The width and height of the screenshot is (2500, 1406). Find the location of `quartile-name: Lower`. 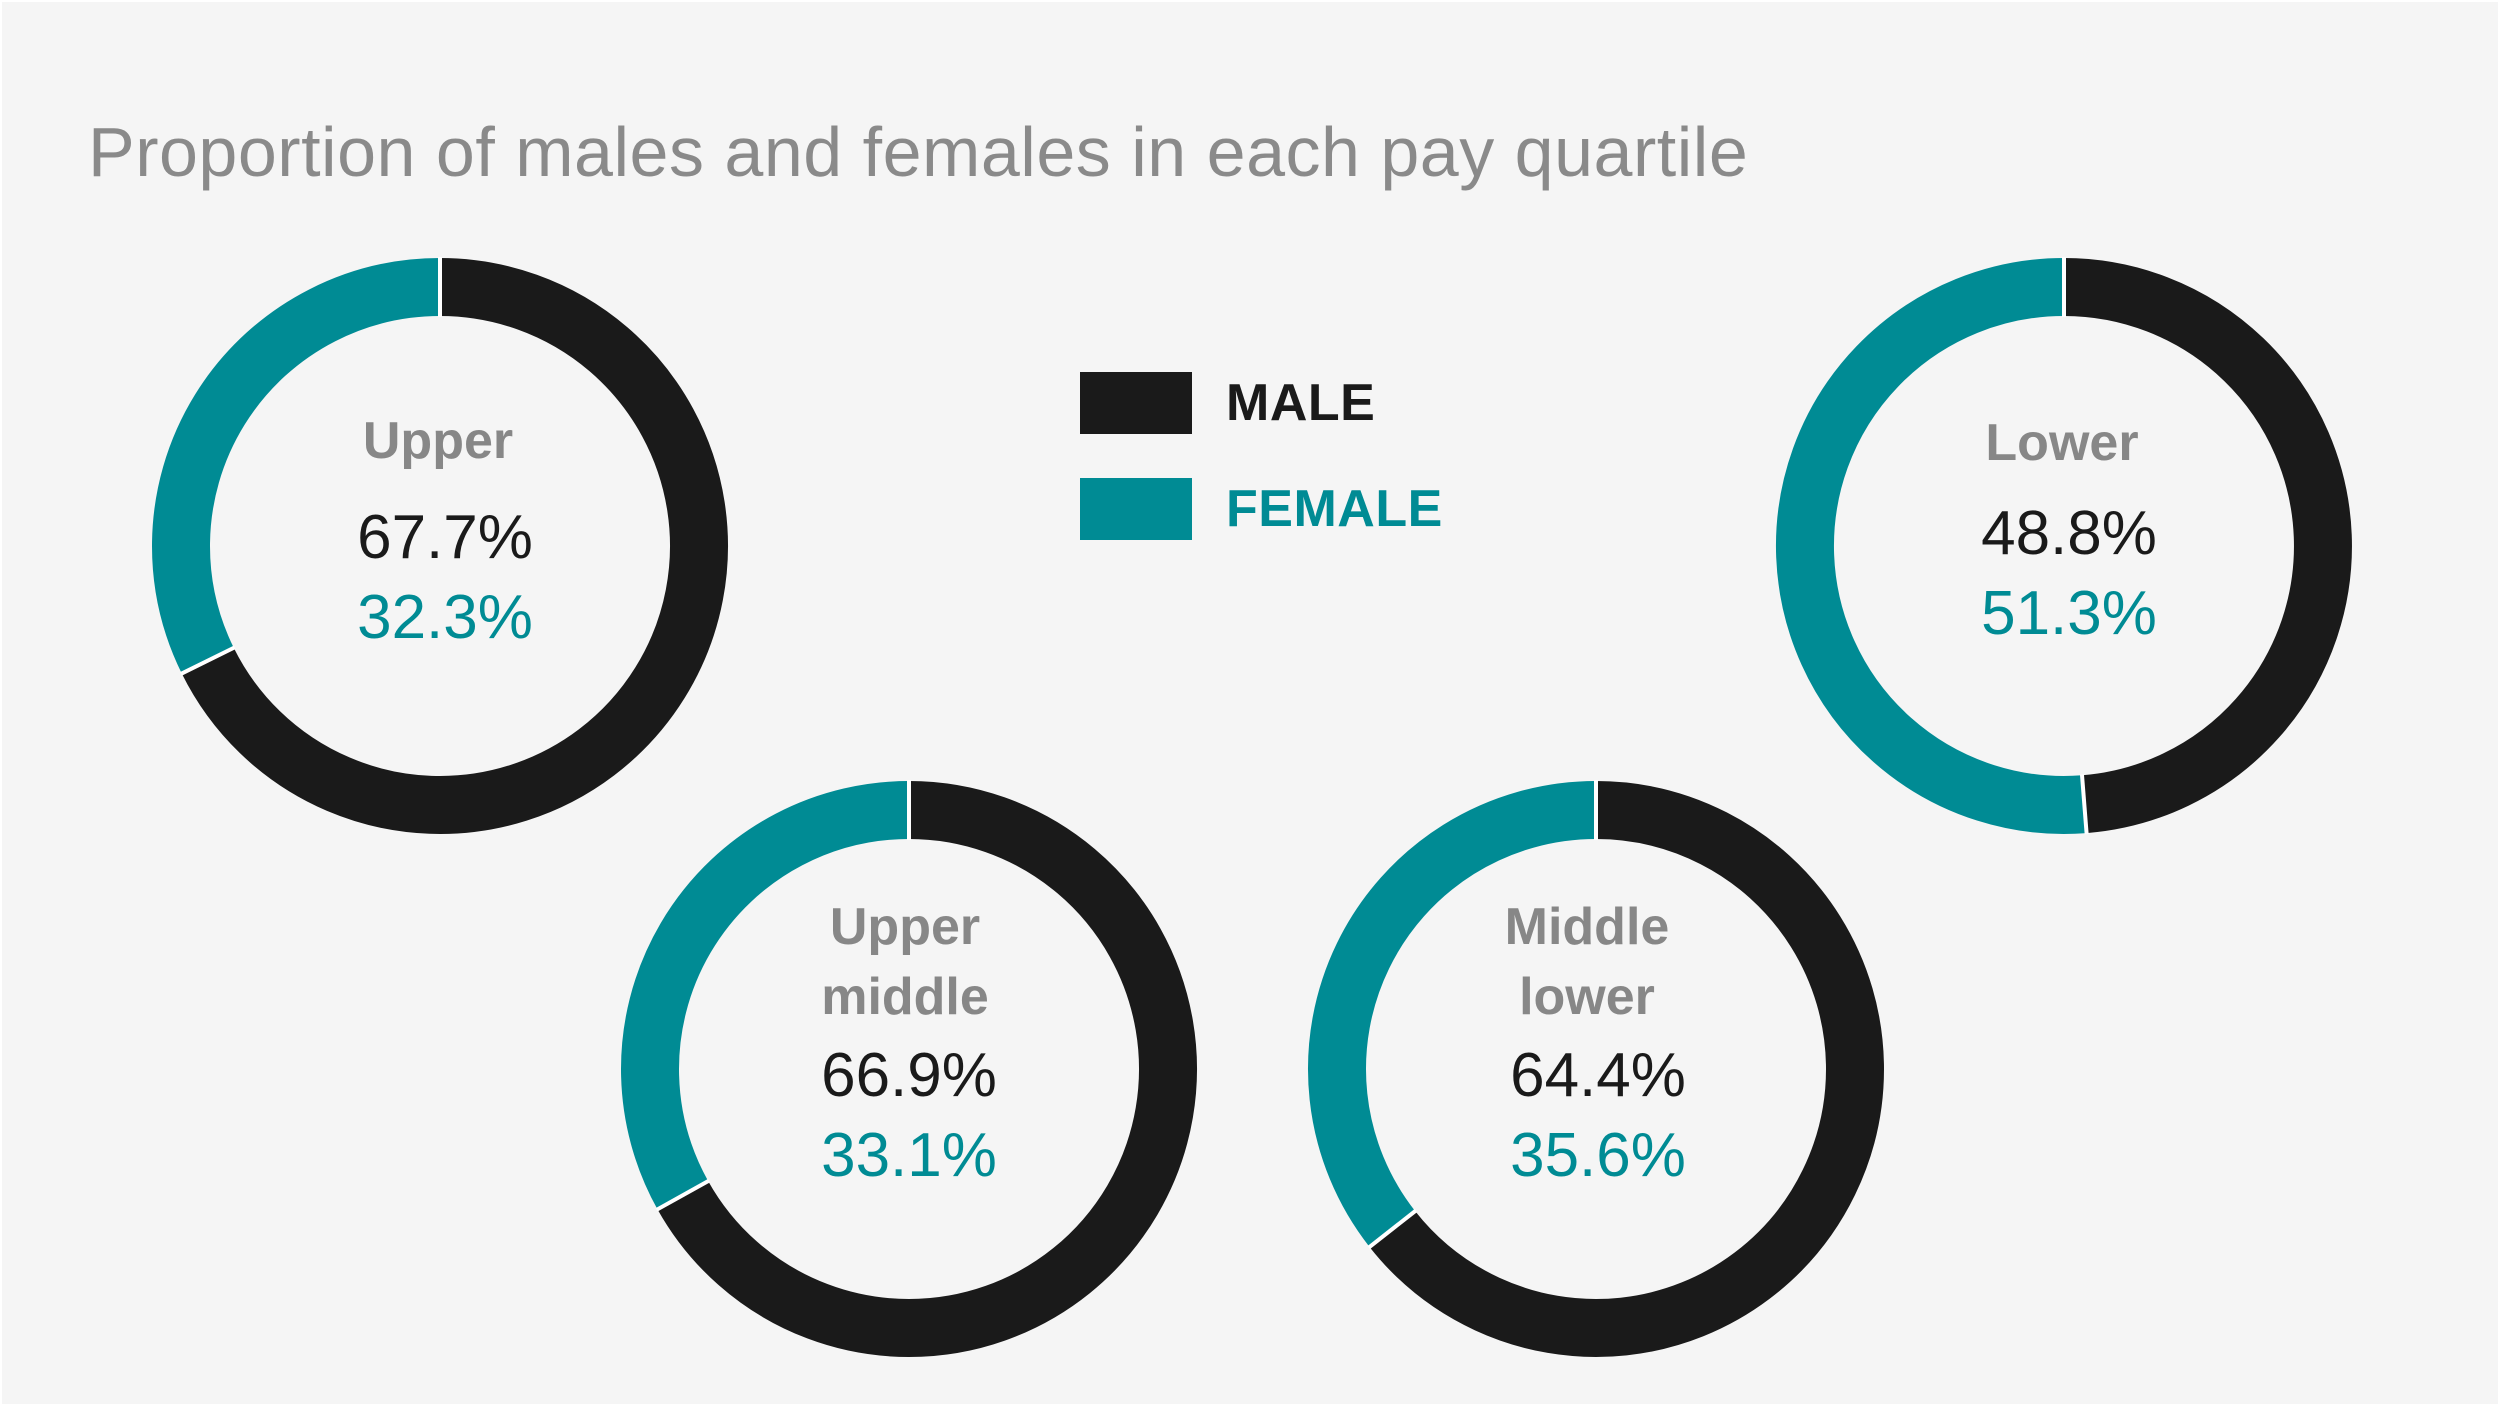

quartile-name: Lower is located at coordinates (2062, 443).